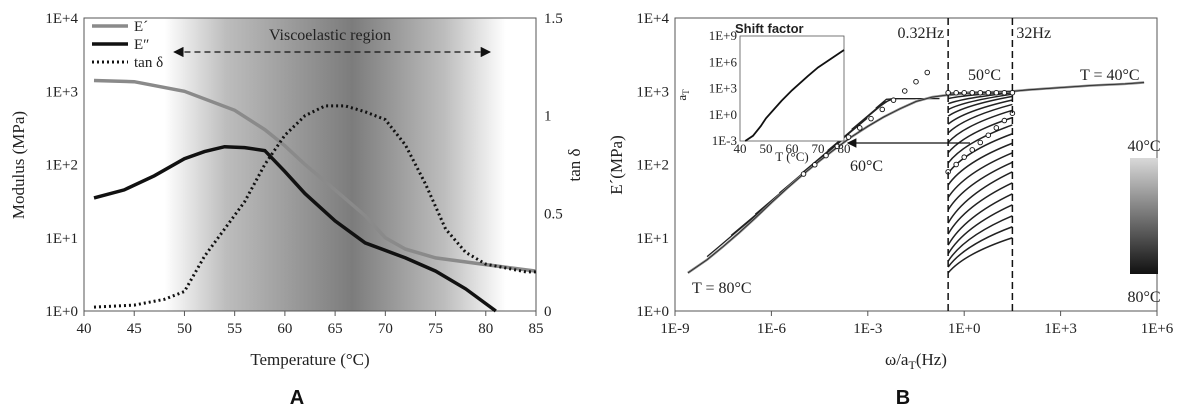 This screenshot has width=1198, height=414. What do you see at coordinates (234, 329) in the screenshot?
I see `x-tick-label: 55` at bounding box center [234, 329].